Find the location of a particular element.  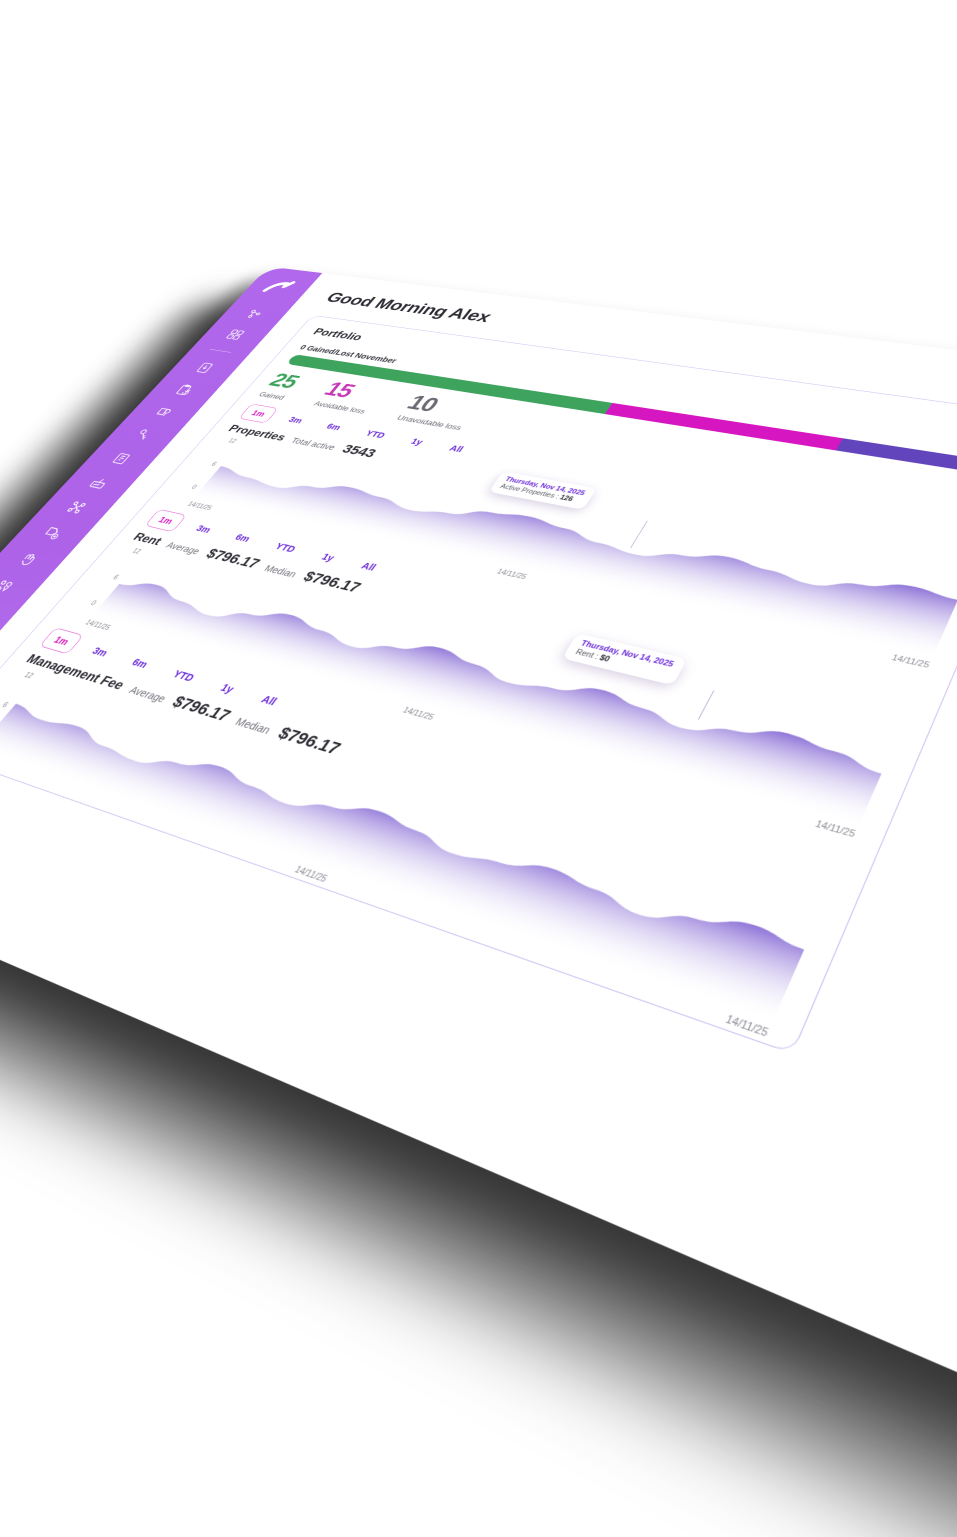

stat-gained-value: 25 is located at coordinates (284, 381).